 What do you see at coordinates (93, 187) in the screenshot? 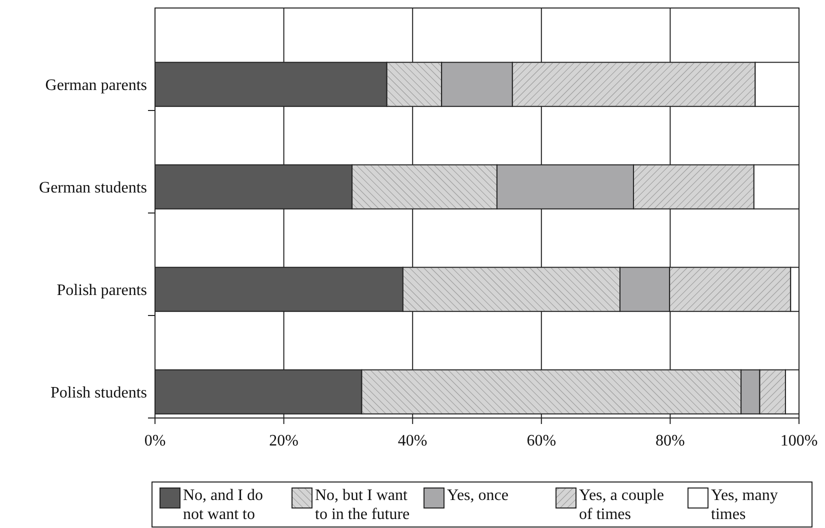
I see `y-tick-label: German students` at bounding box center [93, 187].